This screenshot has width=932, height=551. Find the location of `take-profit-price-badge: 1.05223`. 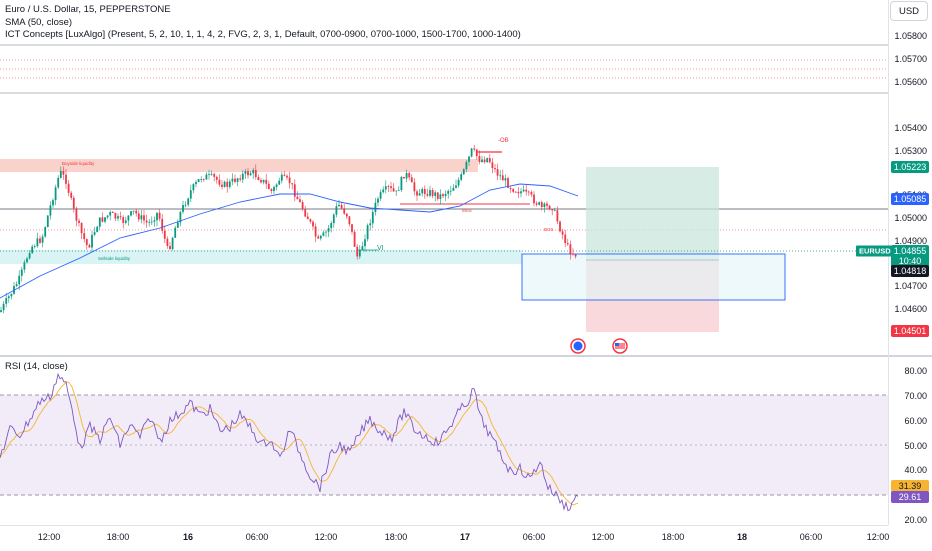

take-profit-price-badge: 1.05223 is located at coordinates (910, 167).